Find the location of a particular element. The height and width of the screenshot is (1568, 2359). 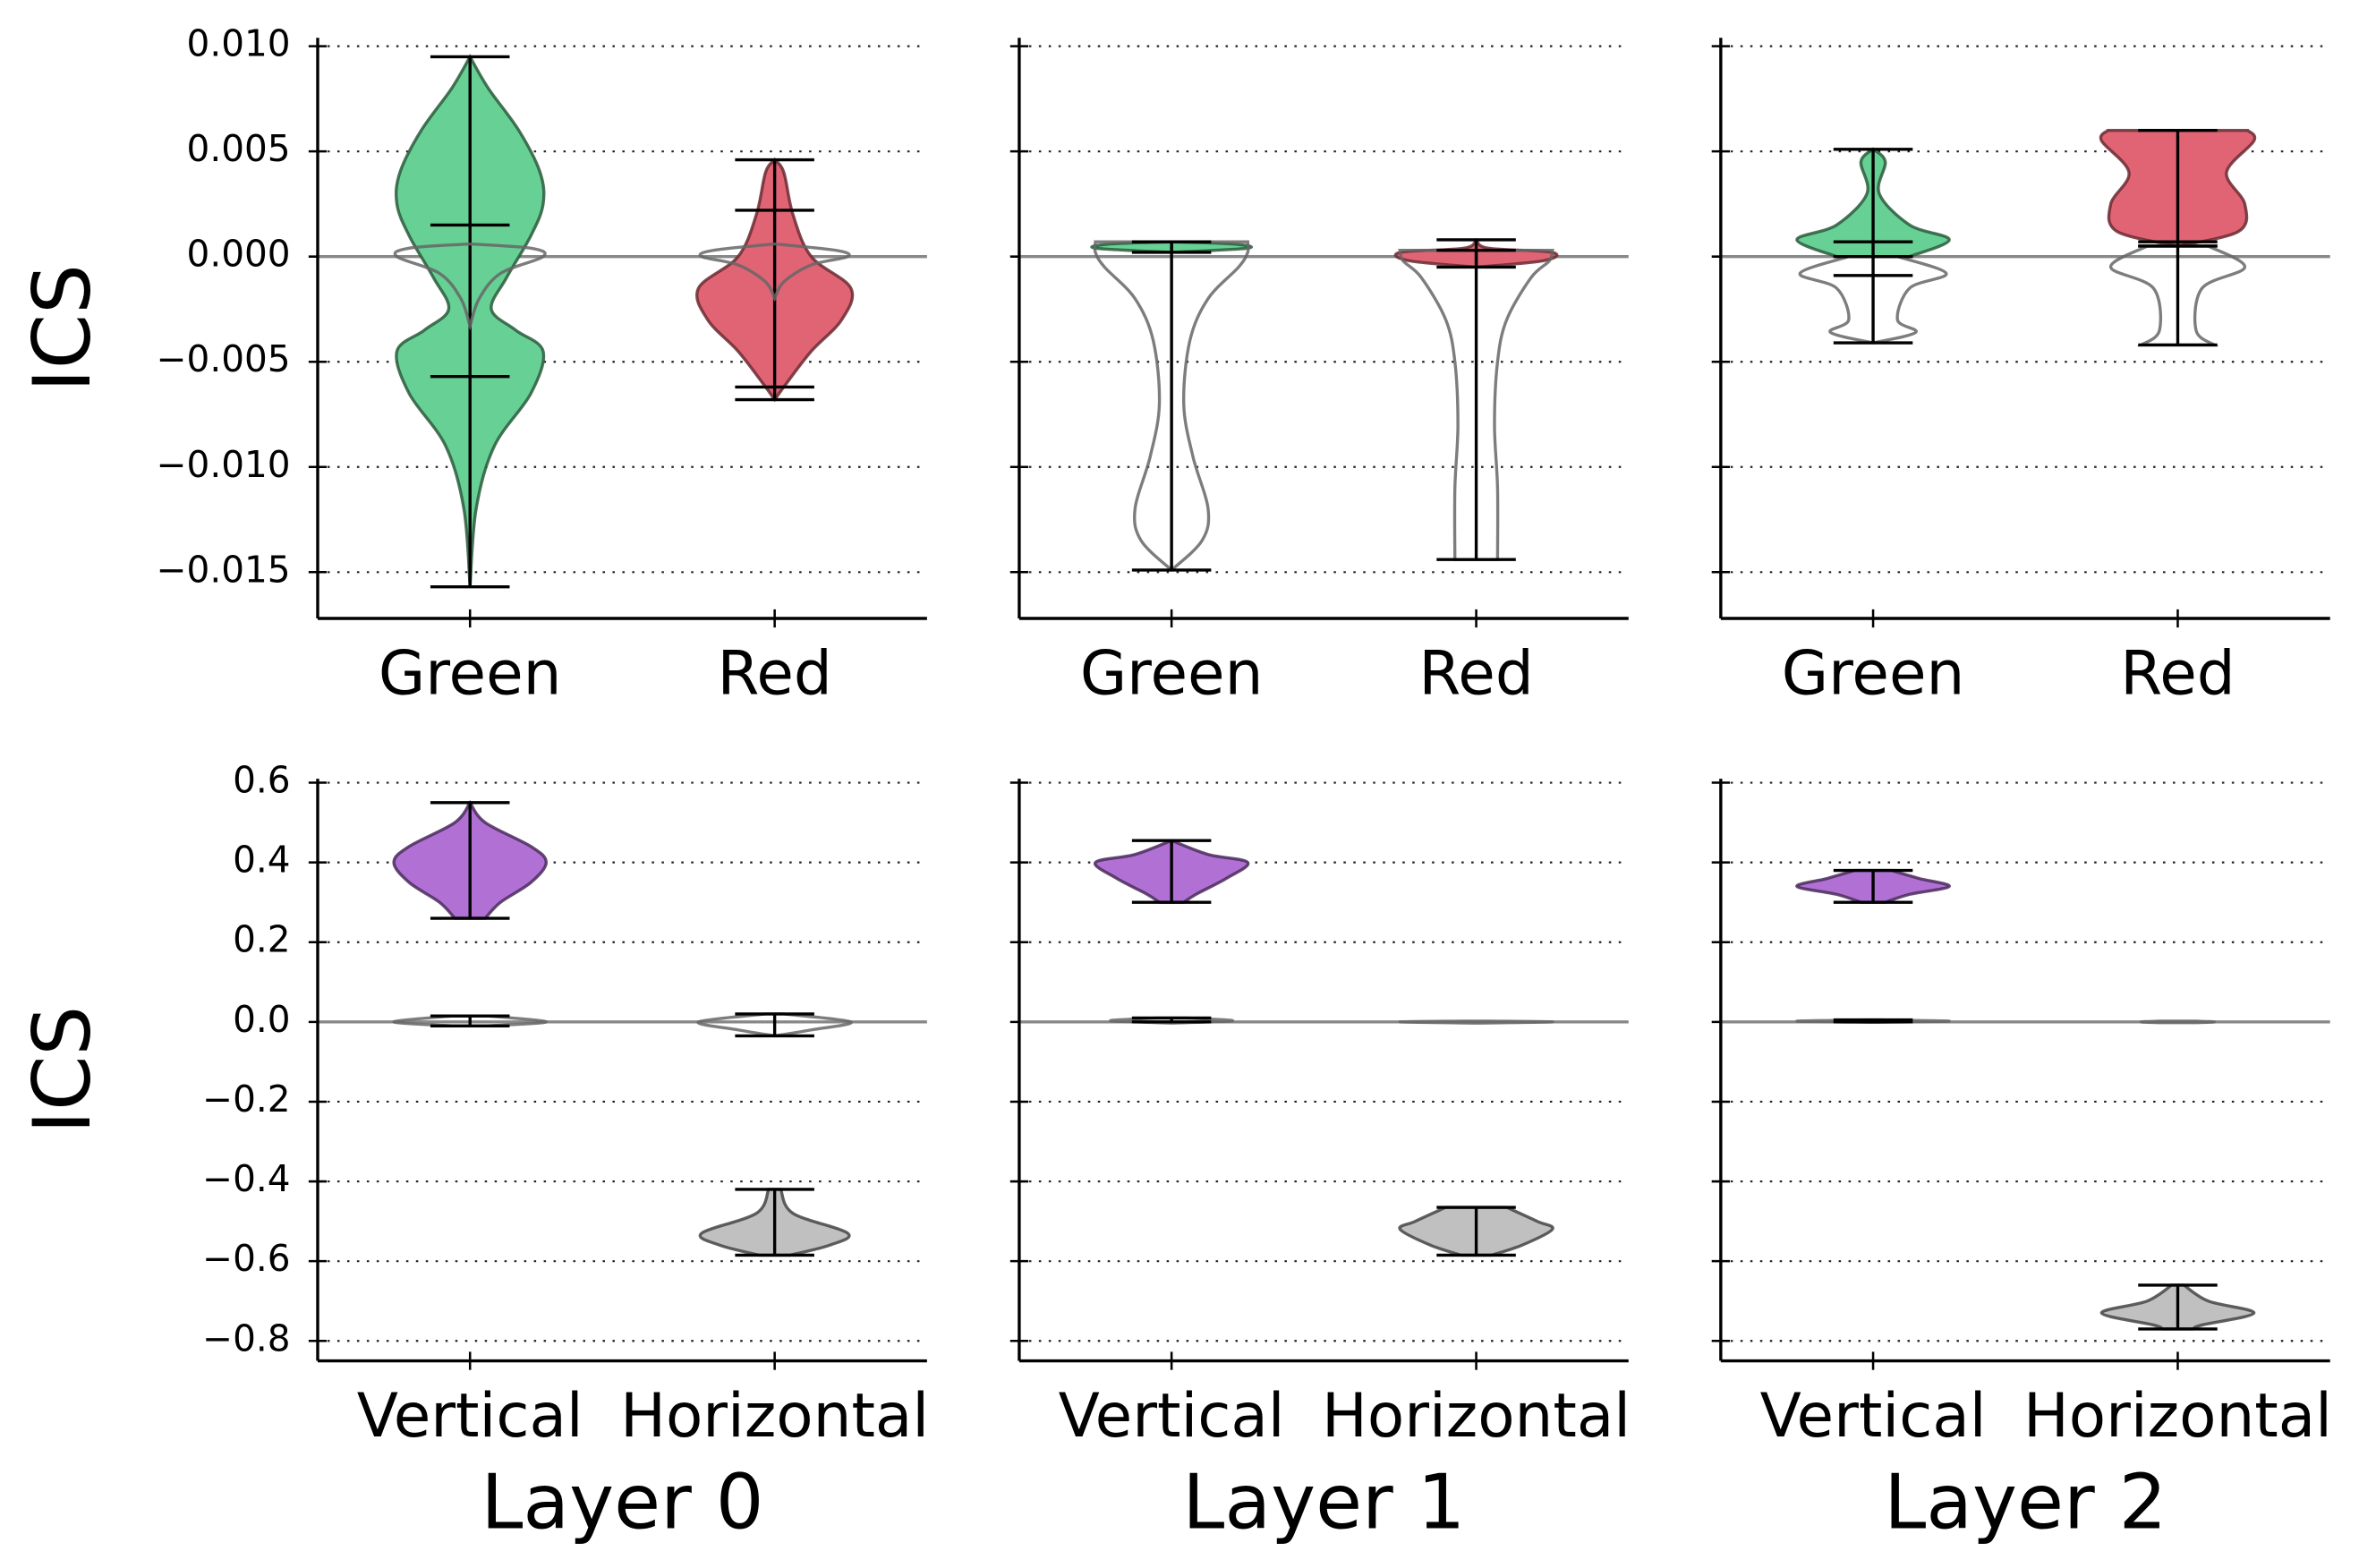

y-tick-label: 0.000 is located at coordinates (239, 254).